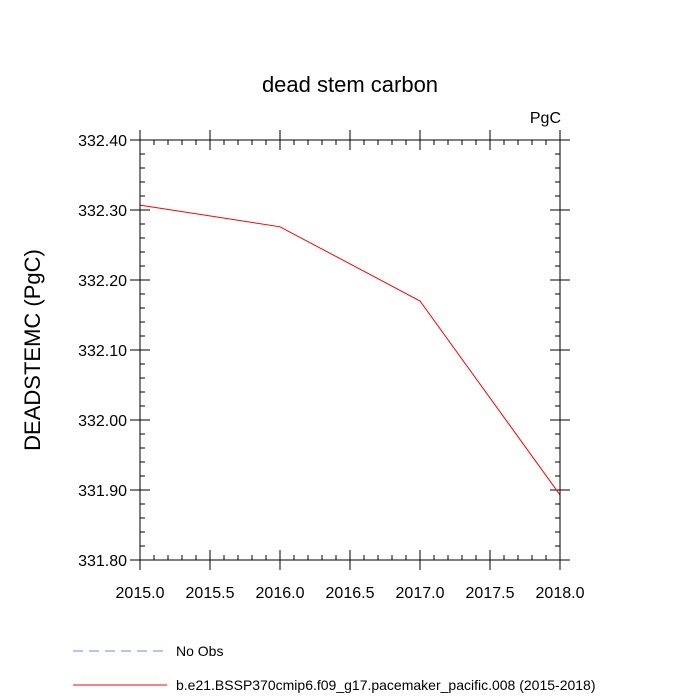  What do you see at coordinates (210, 593) in the screenshot?
I see `x-tick-label: 2015.5` at bounding box center [210, 593].